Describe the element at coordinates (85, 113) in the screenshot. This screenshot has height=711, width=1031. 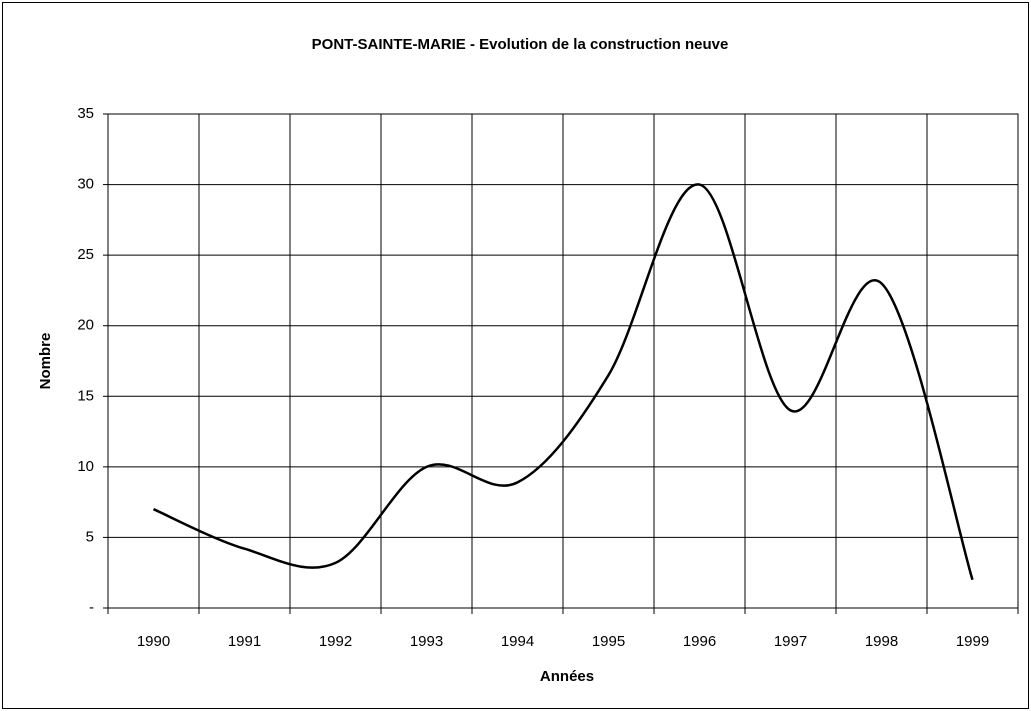
I see `y-tick-label: 35` at that location.